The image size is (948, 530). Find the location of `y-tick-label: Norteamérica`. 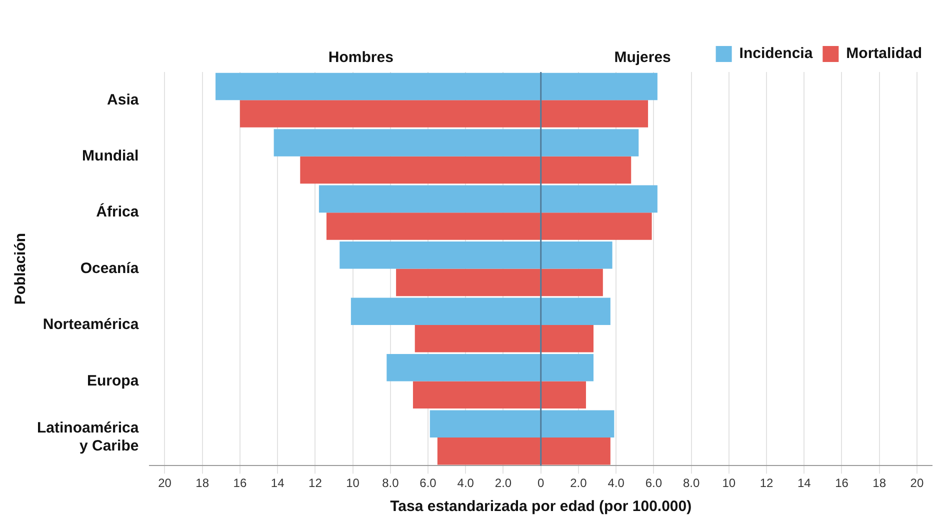

y-tick-label: Norteamérica is located at coordinates (91, 325).